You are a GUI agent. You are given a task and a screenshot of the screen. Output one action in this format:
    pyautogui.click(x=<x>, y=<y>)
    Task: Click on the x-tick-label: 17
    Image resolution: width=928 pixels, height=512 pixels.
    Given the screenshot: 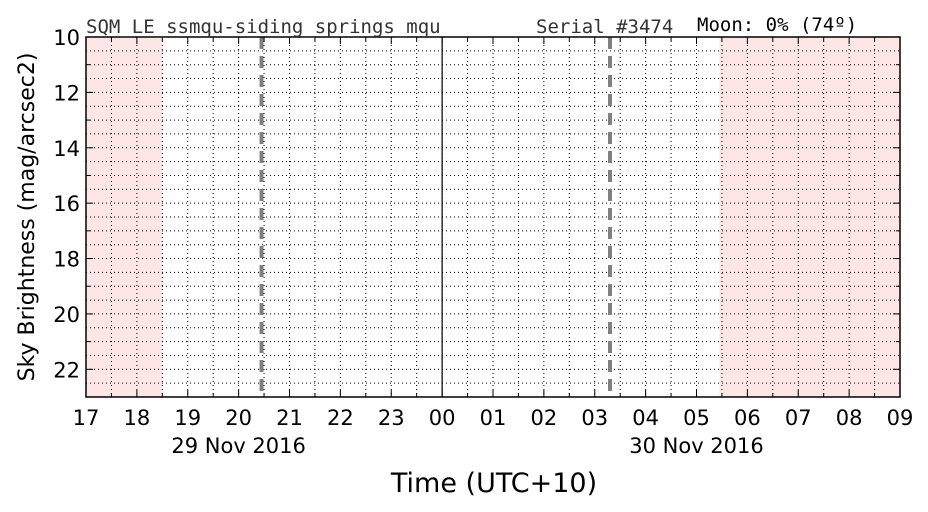 What is the action you would take?
    pyautogui.click(x=86, y=418)
    